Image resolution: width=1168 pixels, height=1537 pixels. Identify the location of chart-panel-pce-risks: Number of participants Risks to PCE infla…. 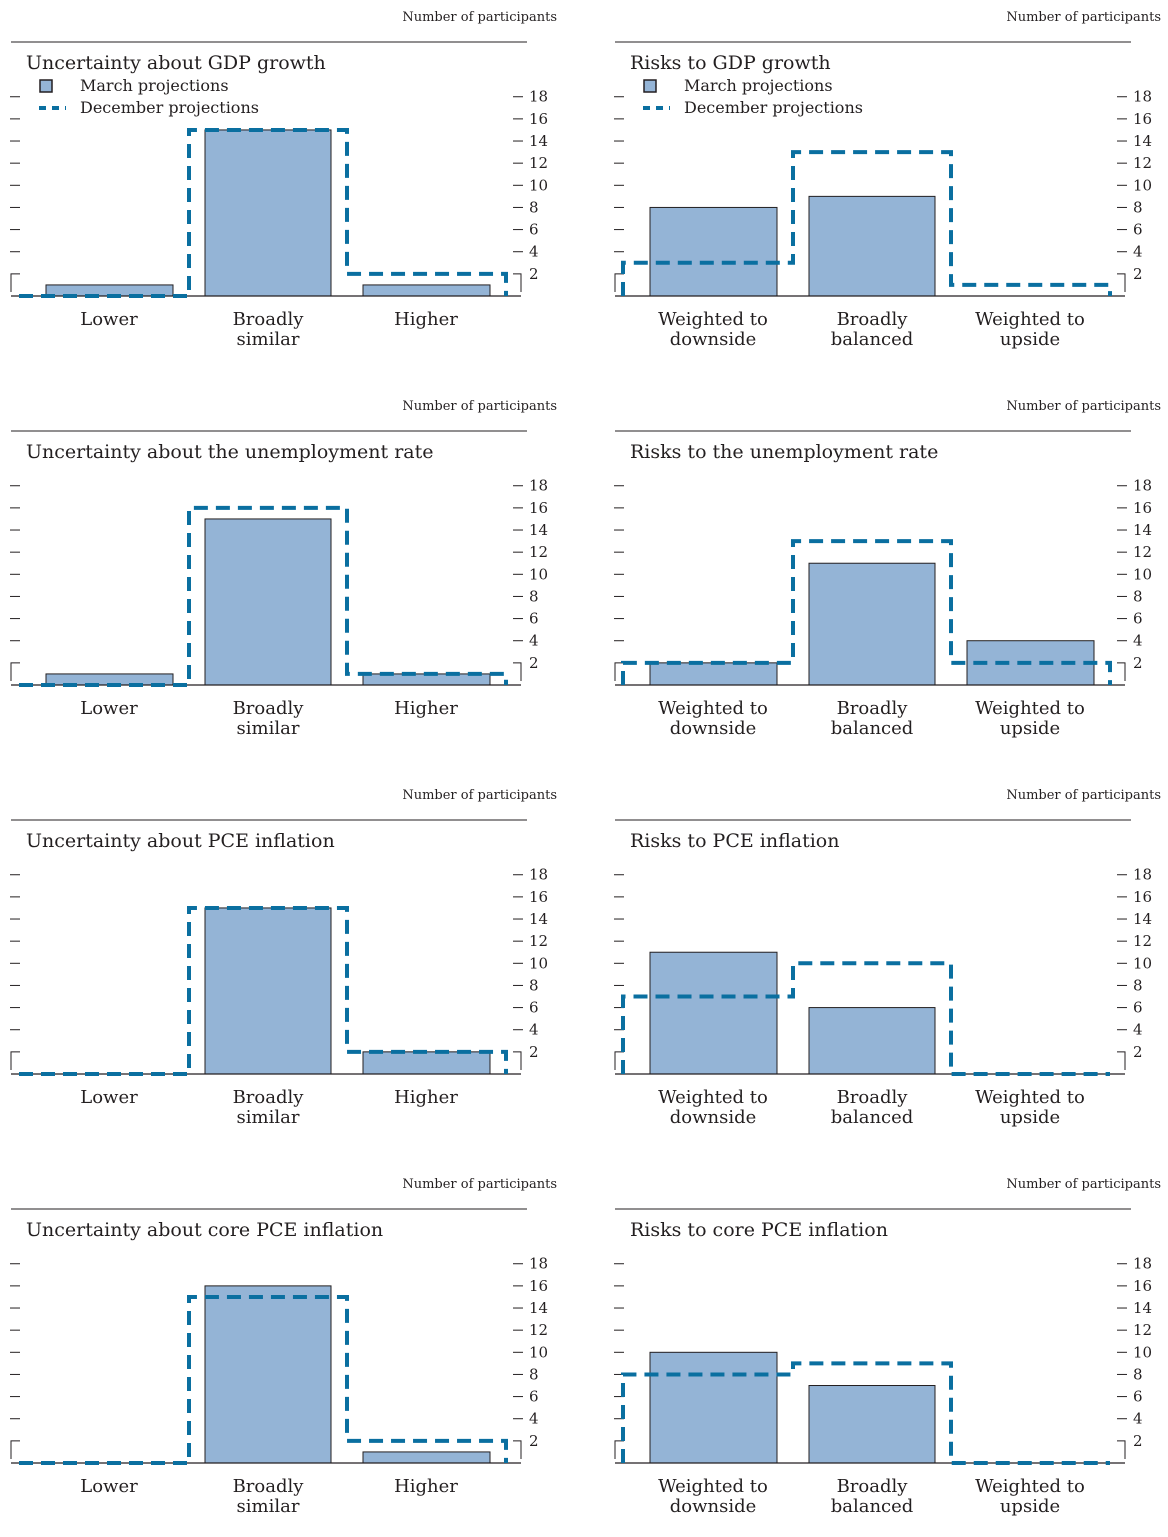
(884, 963).